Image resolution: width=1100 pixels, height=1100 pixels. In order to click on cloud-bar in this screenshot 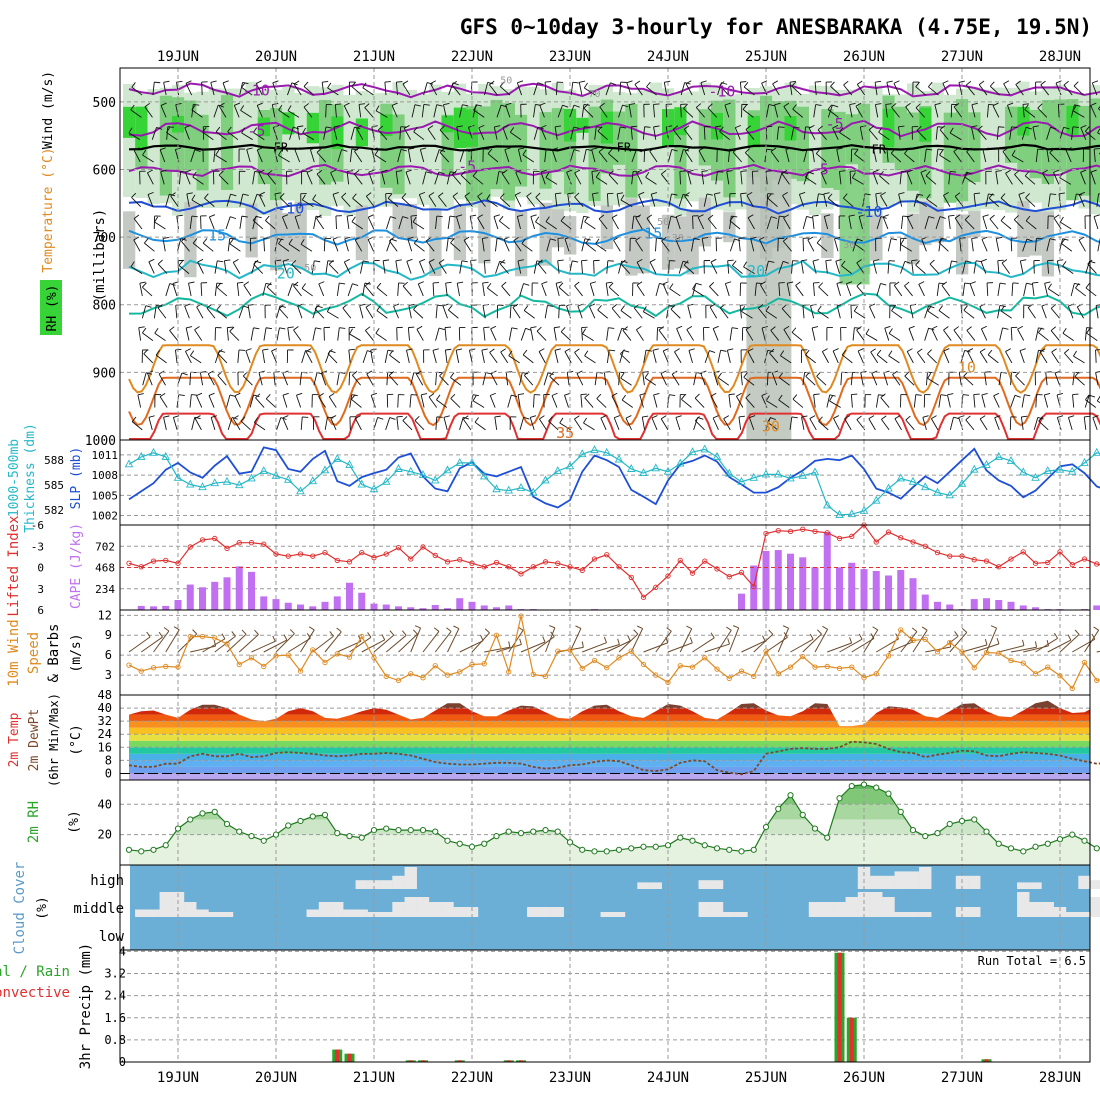, I will do `click(410, 878)`.